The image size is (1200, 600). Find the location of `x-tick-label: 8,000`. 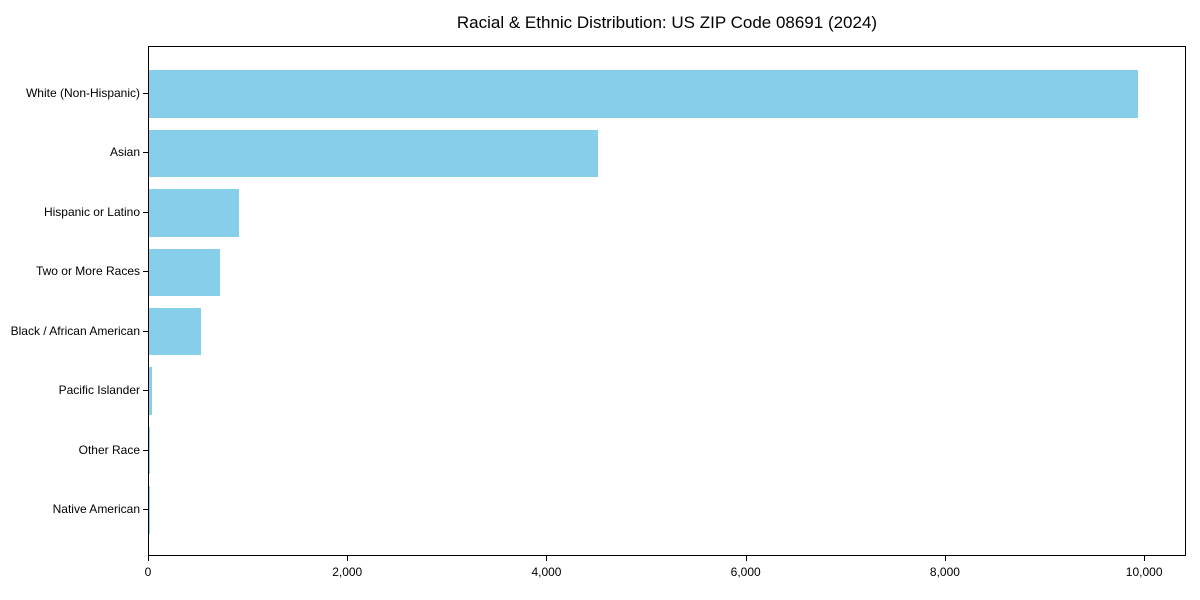

x-tick-label: 8,000 is located at coordinates (944, 572).